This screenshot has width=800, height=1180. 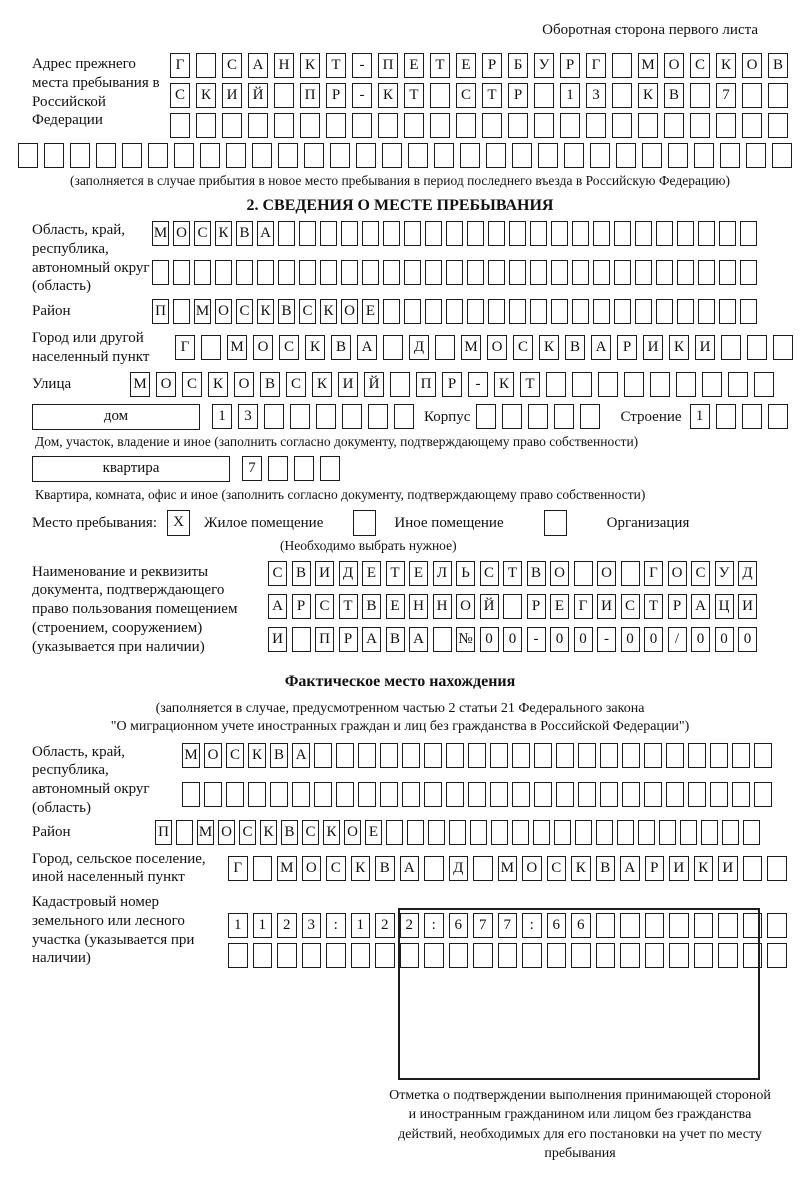 I want to click on char-cell: №, so click(x=465, y=639).